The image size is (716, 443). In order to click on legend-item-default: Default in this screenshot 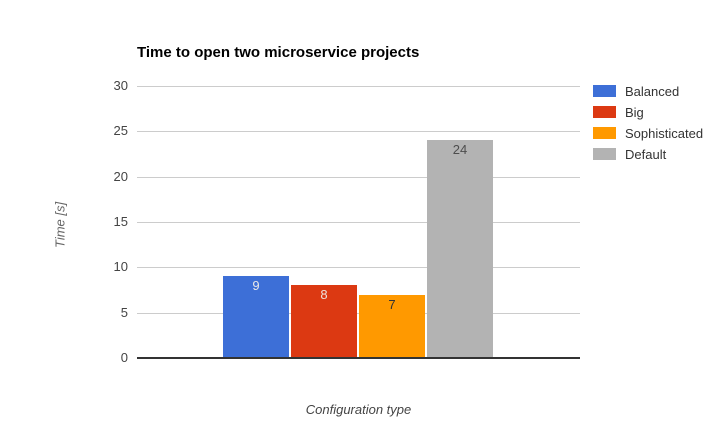, I will do `click(648, 154)`.